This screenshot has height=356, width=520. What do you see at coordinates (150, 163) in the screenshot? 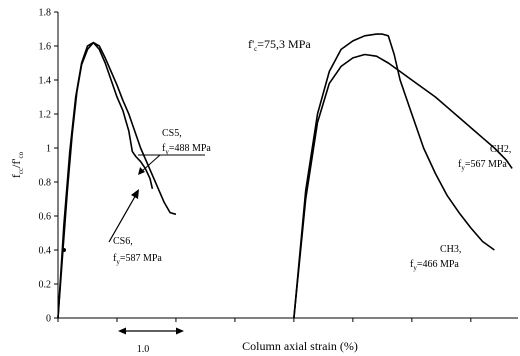
I see `annotation-cs5-leader` at bounding box center [150, 163].